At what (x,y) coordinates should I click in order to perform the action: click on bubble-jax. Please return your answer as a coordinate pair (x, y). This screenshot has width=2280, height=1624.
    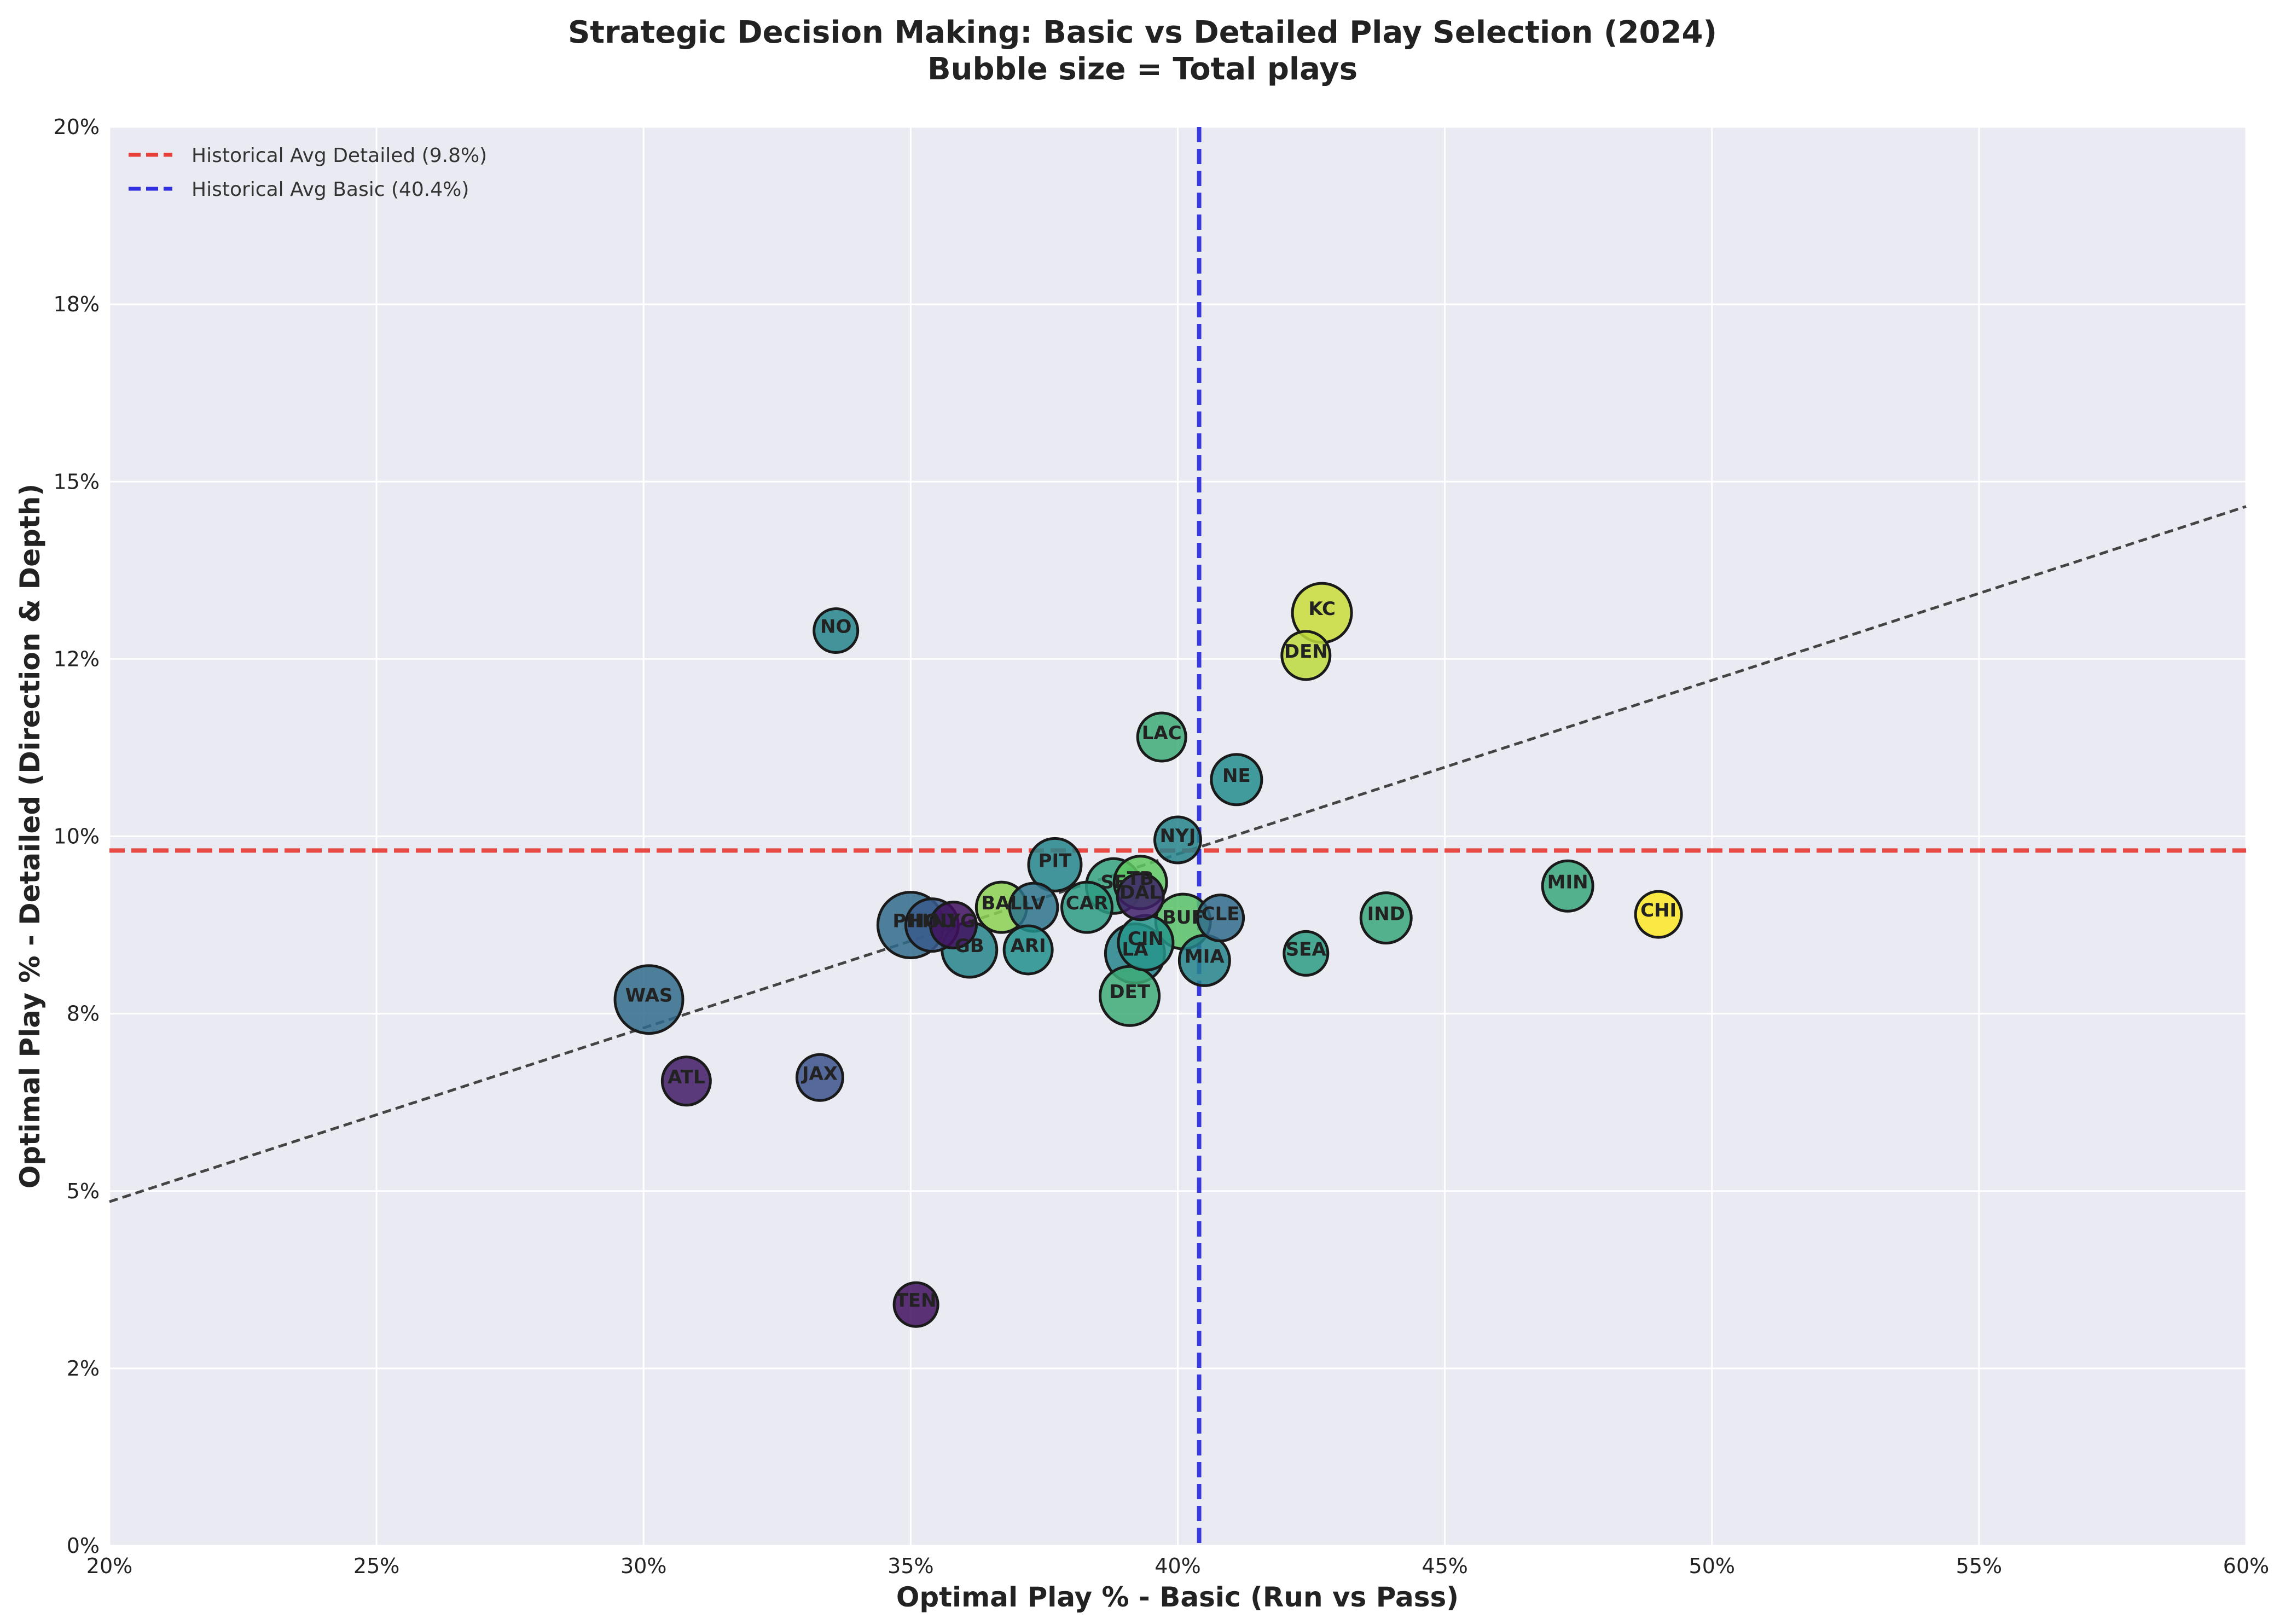
    Looking at the image, I should click on (819, 1077).